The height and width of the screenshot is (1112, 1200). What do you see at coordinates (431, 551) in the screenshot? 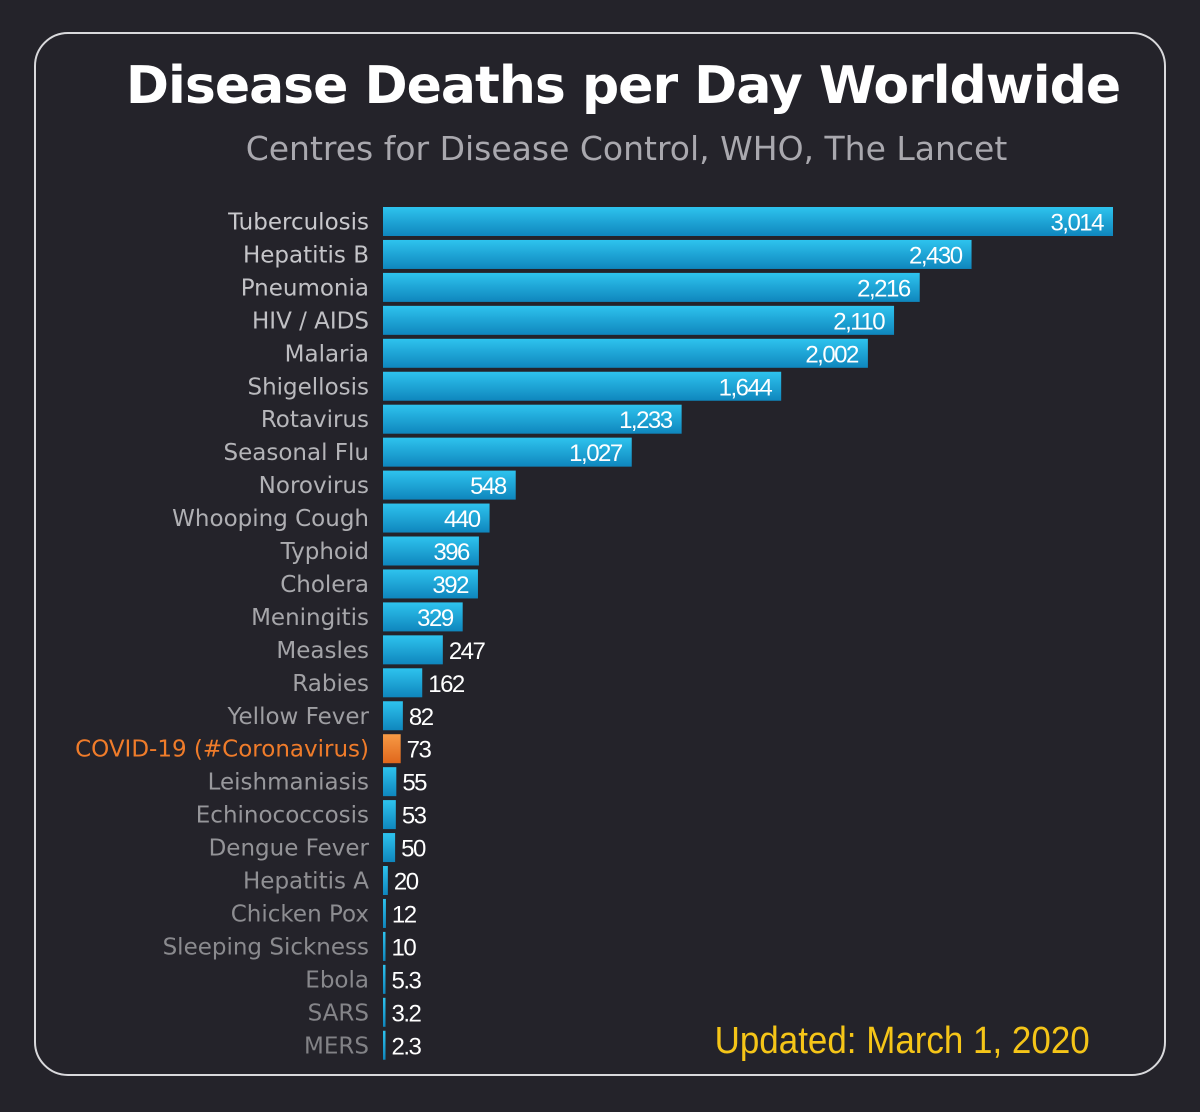
I see `bar-typhoid` at bounding box center [431, 551].